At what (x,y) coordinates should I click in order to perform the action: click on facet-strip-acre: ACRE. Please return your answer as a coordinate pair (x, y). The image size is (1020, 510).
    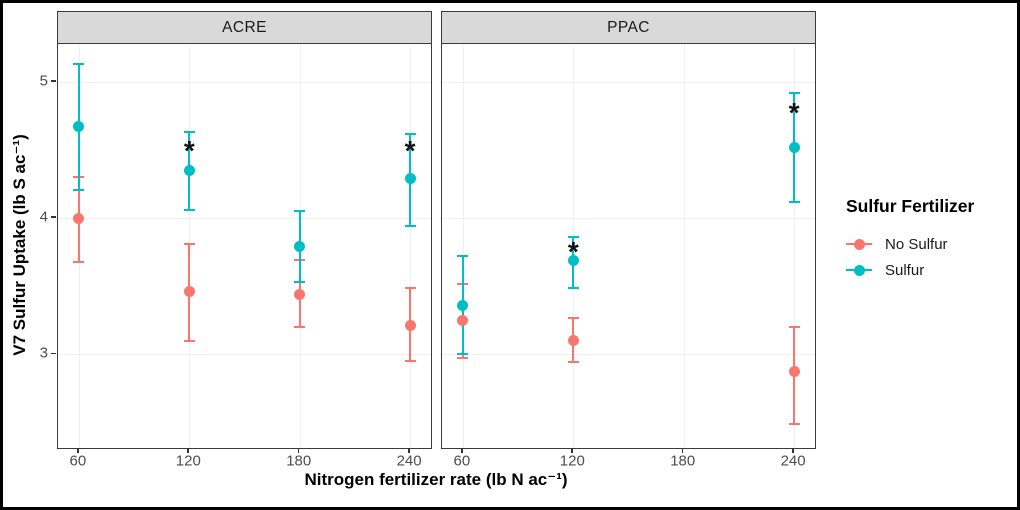
    Looking at the image, I should click on (244, 27).